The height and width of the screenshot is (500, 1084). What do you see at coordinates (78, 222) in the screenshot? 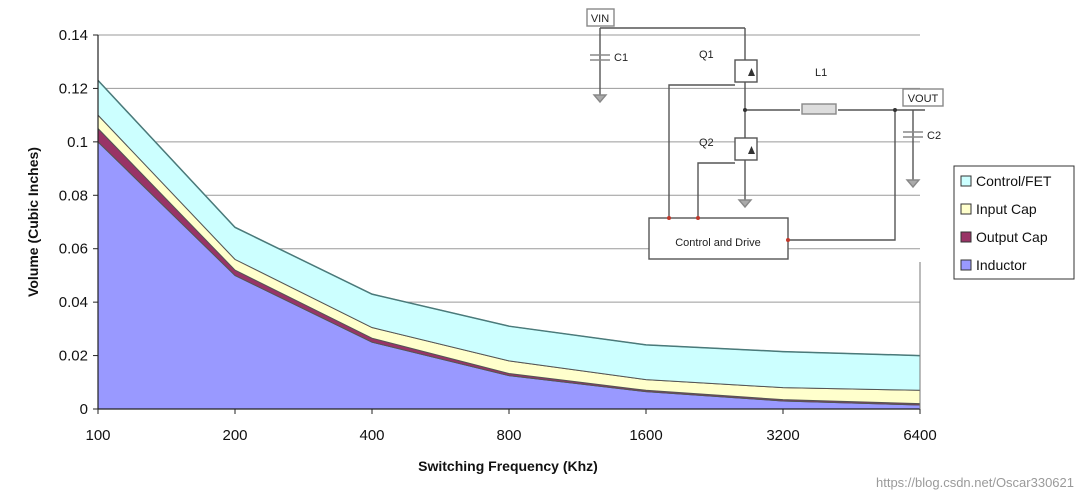
I see `y-tick-labels: 0 0.02 0.04 0.06 0.08 0.1 0.12 0.14` at bounding box center [78, 222].